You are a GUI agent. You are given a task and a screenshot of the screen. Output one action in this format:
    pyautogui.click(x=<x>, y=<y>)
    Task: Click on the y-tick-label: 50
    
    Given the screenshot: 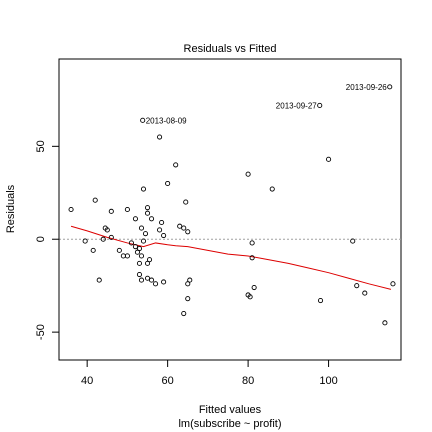 What is the action you would take?
    pyautogui.click(x=41, y=146)
    